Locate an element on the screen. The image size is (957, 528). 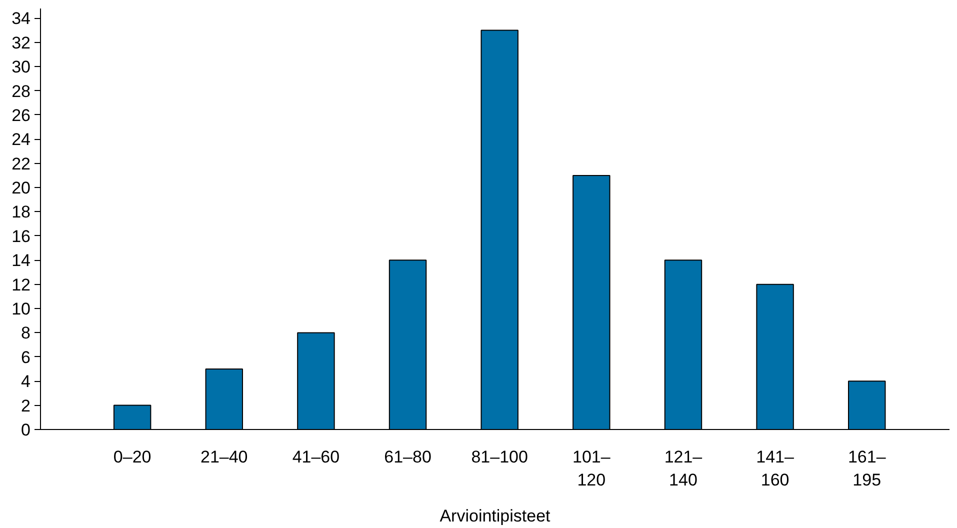
y-tick-label: 24 is located at coordinates (21, 140).